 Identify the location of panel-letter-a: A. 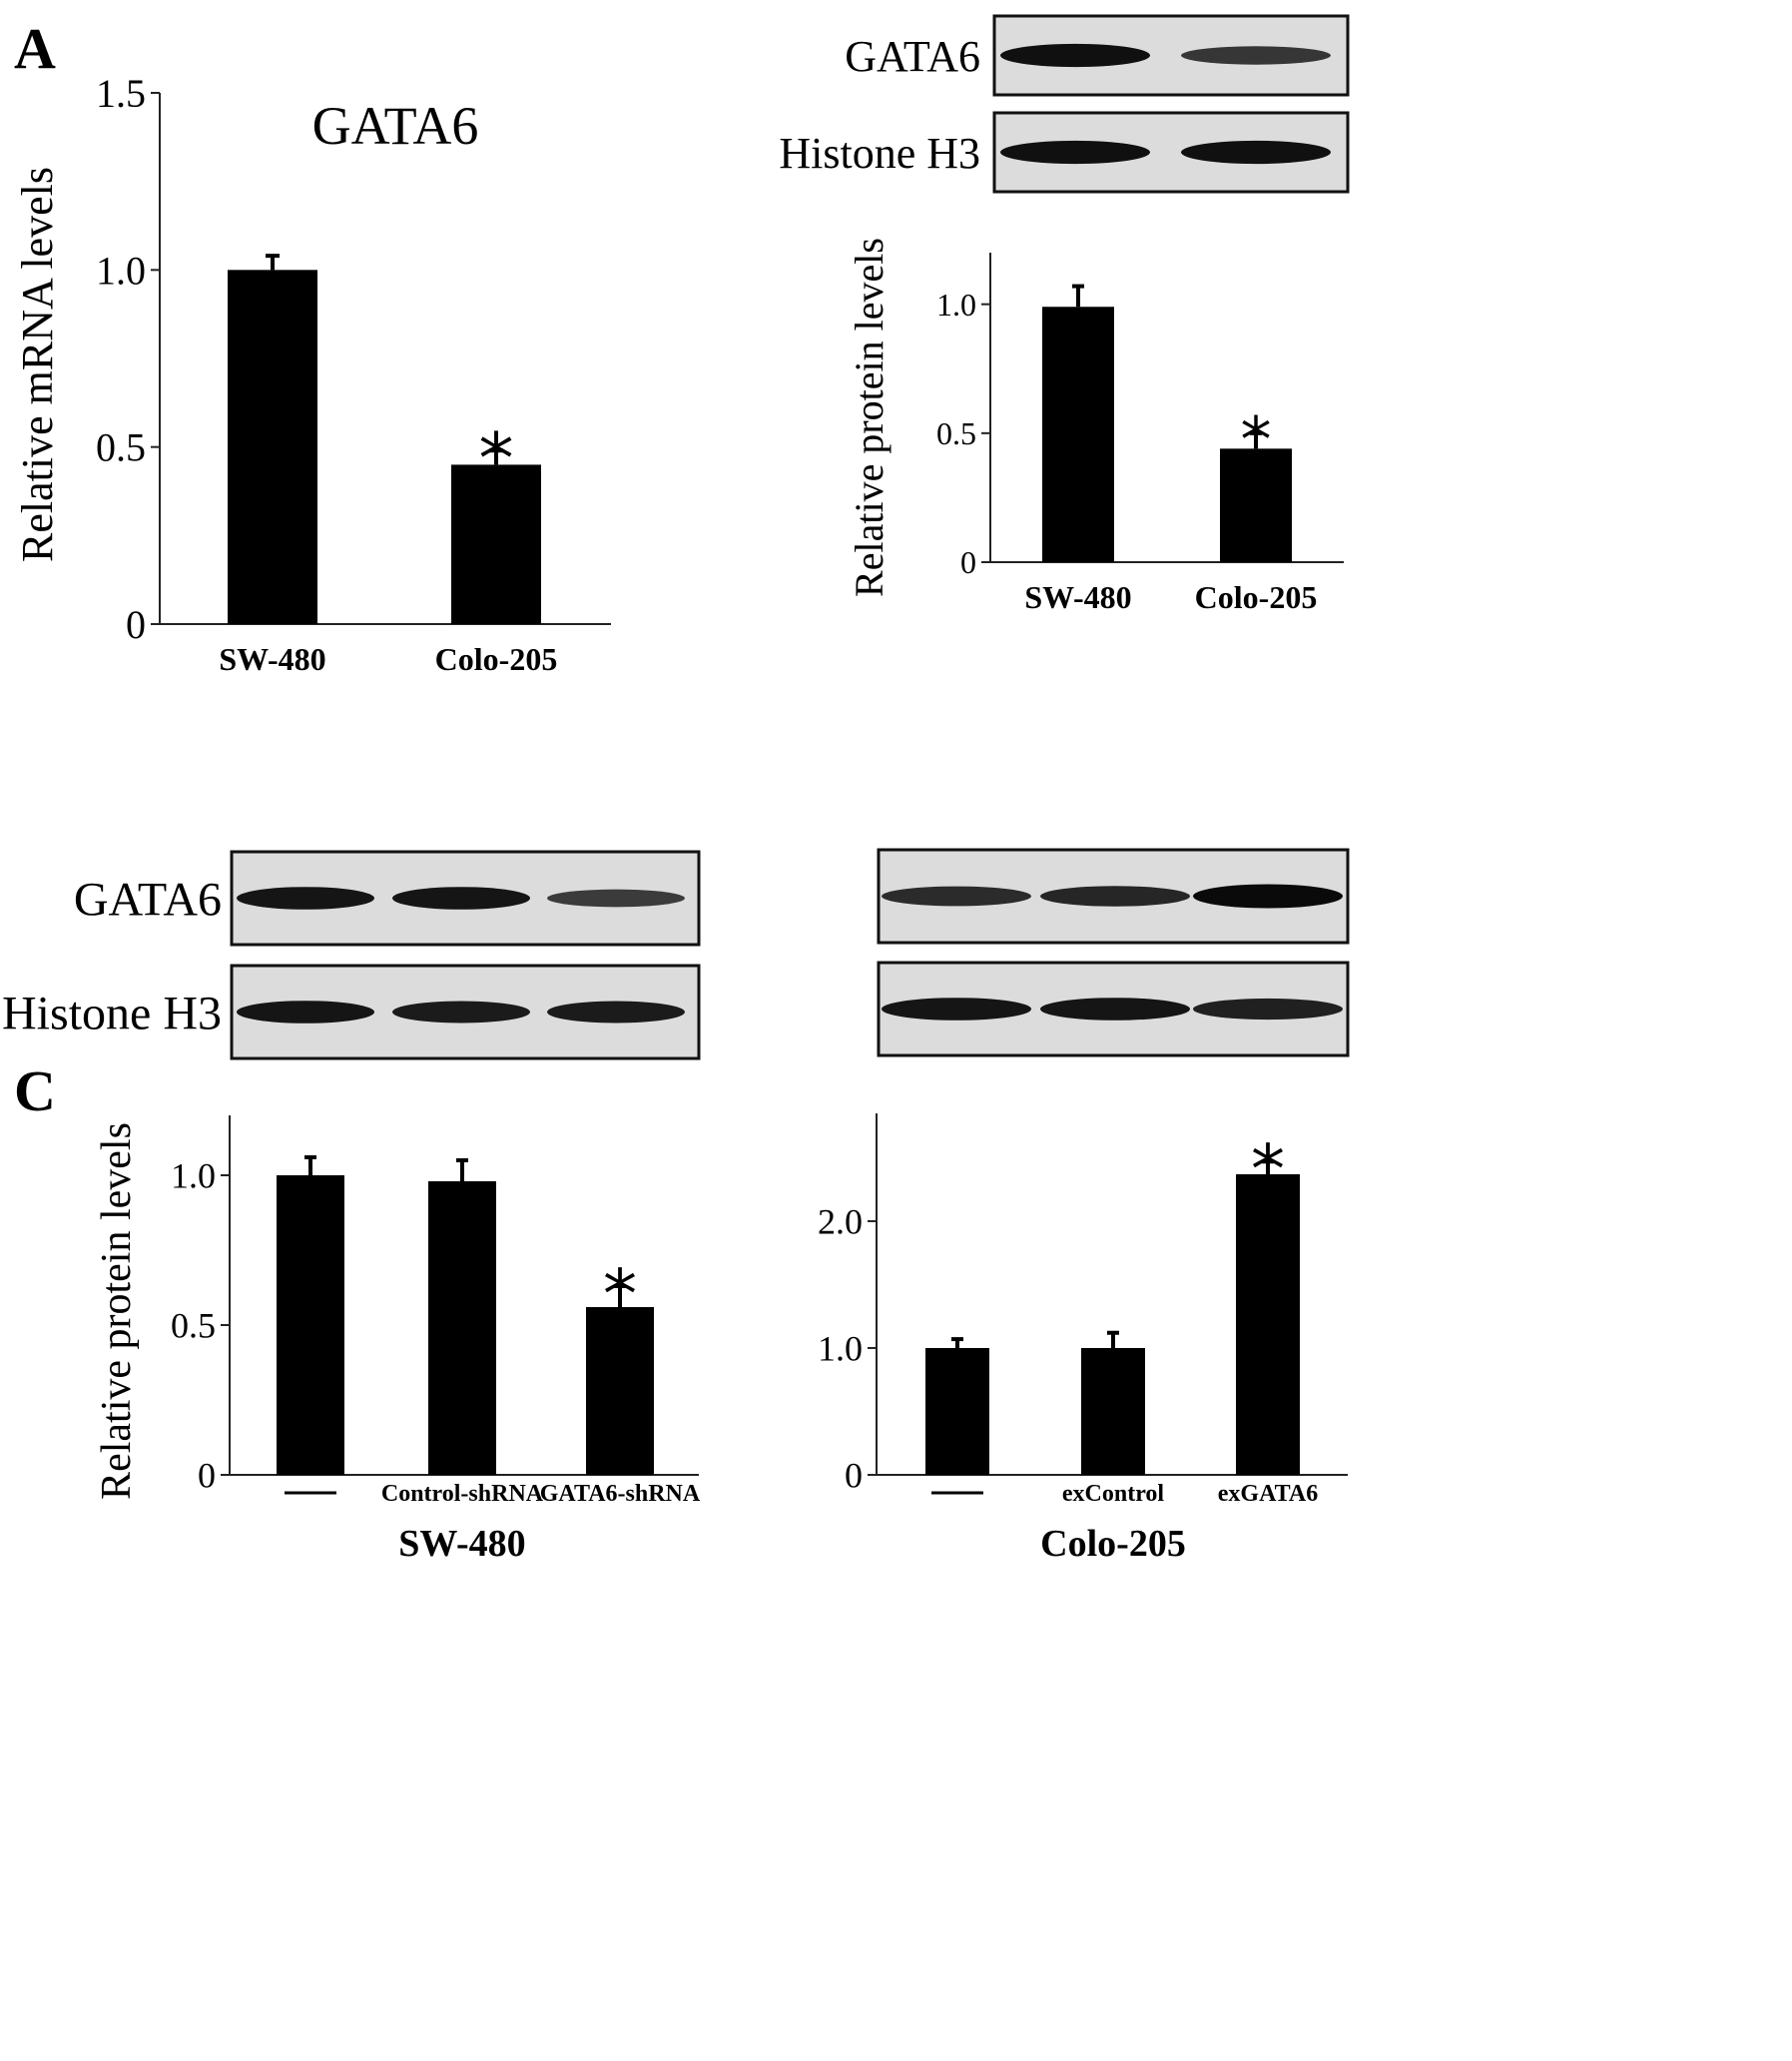
(35, 48).